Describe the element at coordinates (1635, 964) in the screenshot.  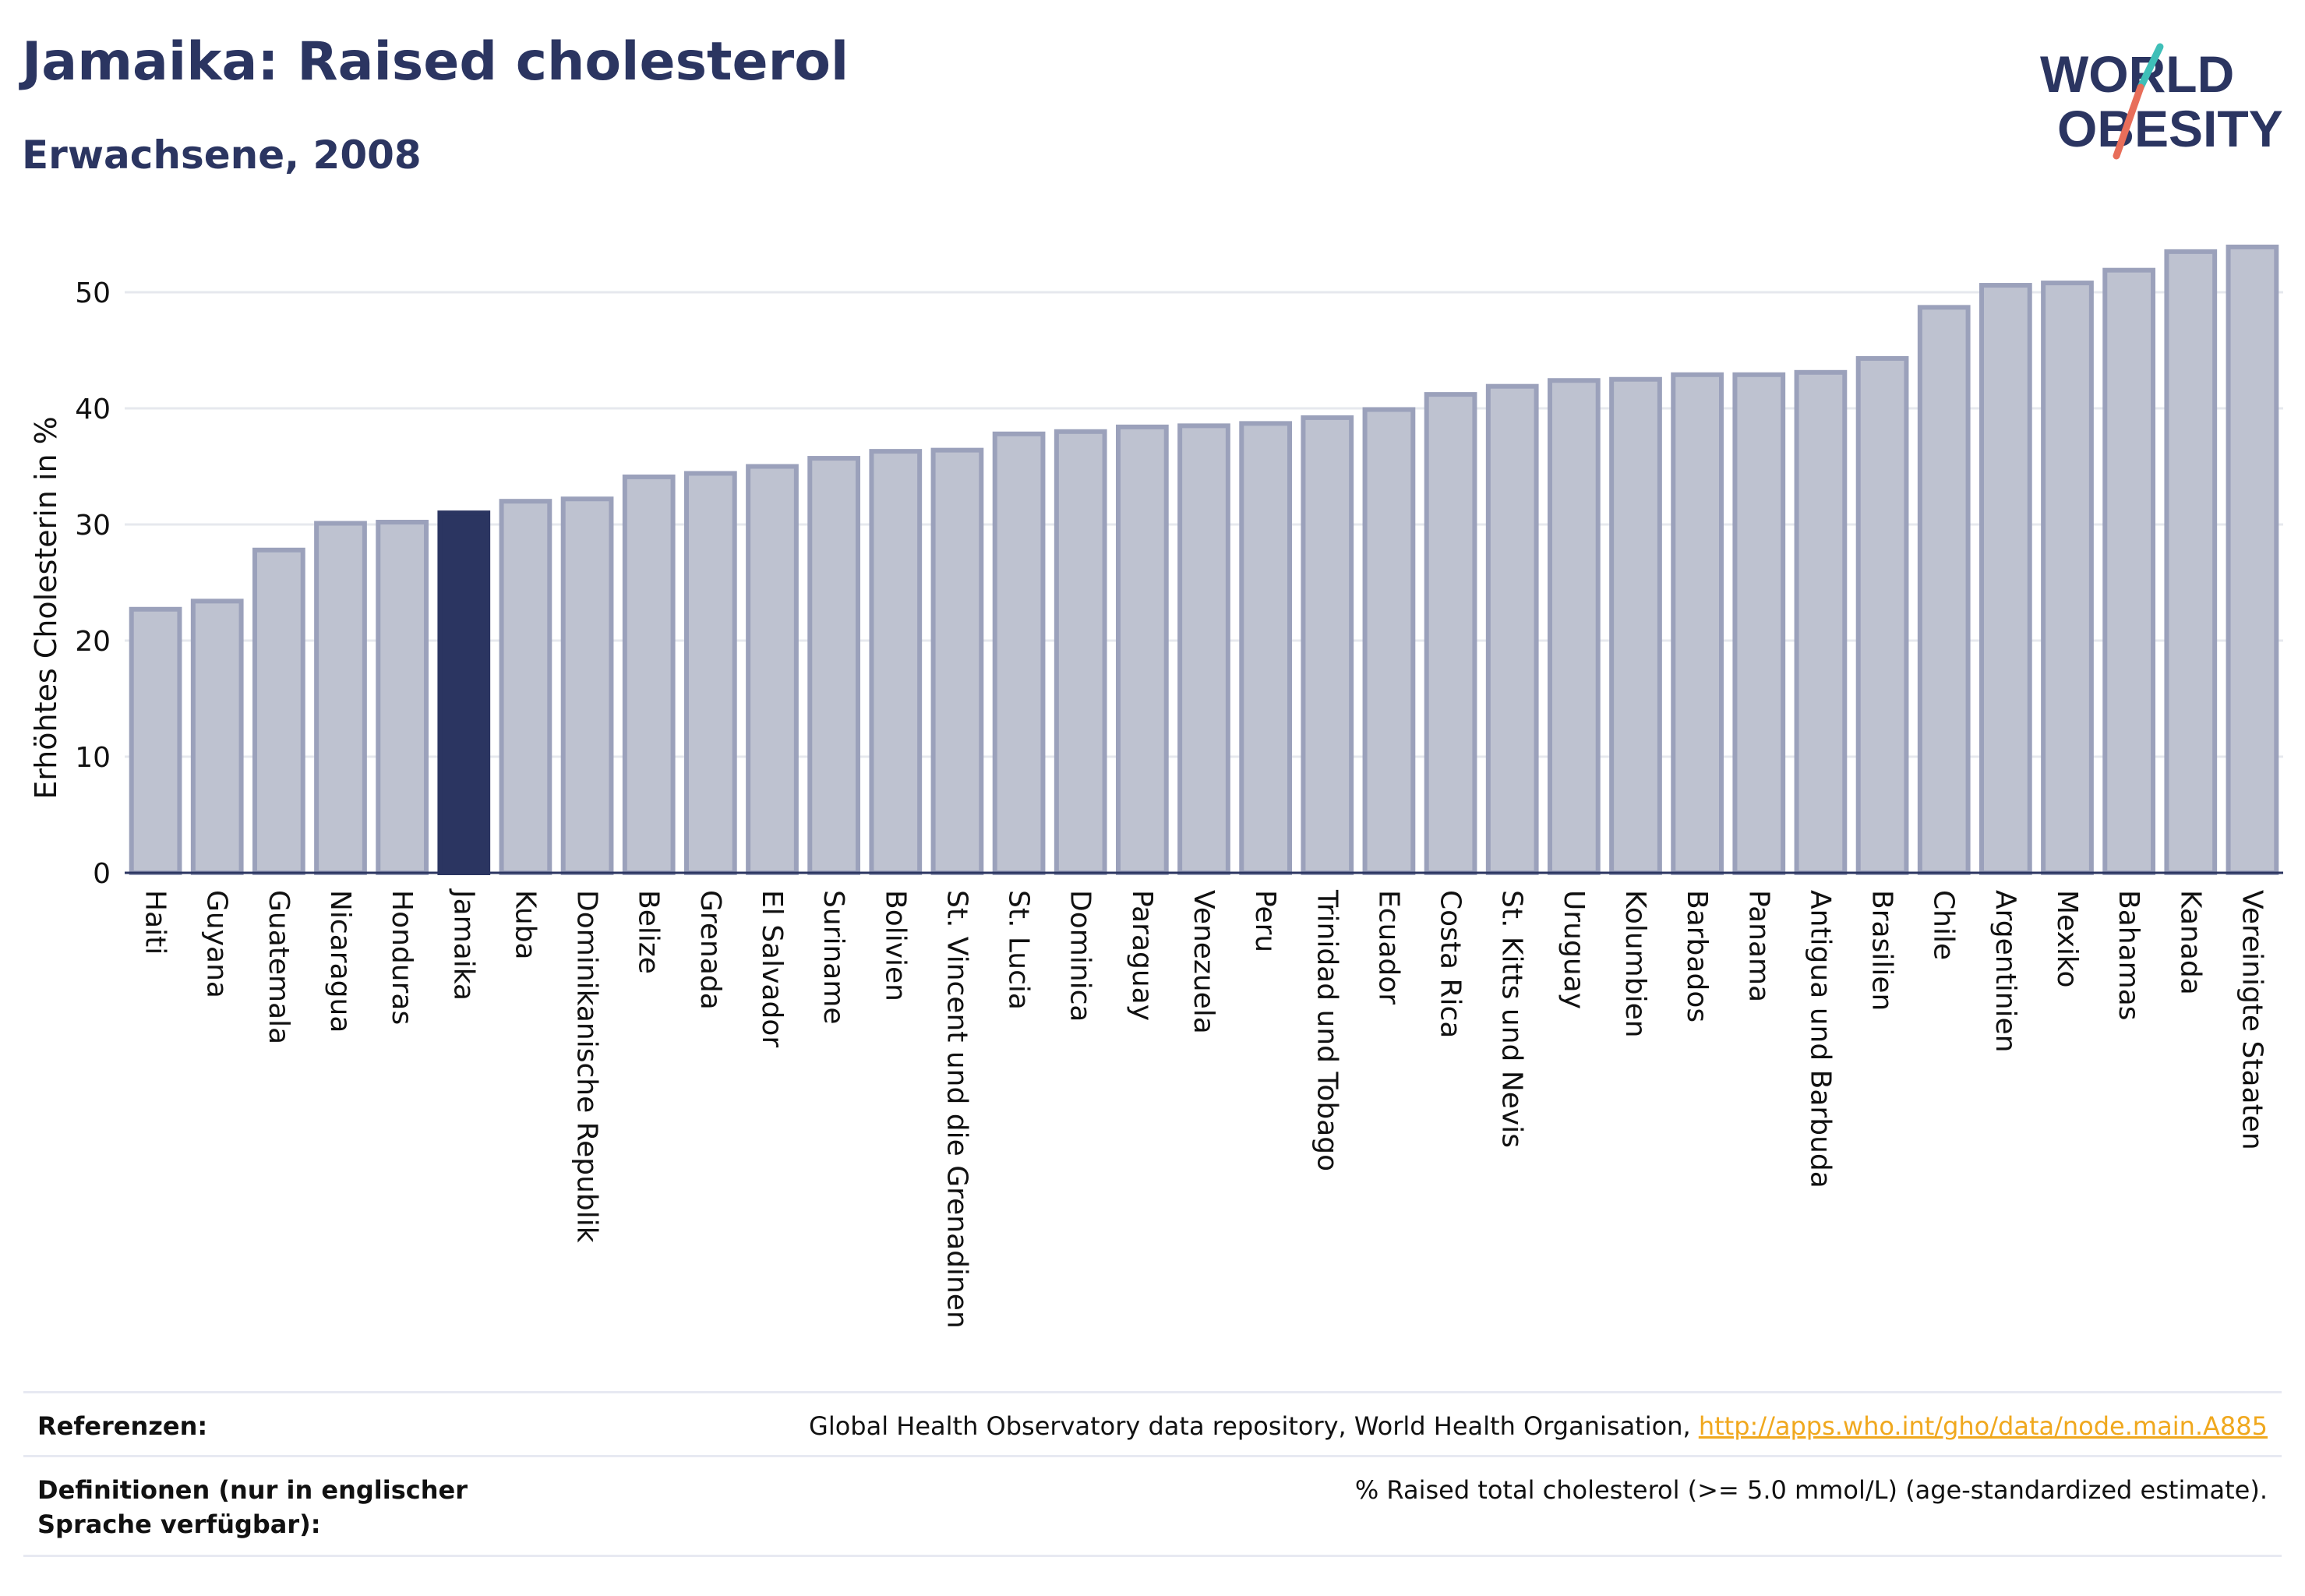
I see `x-tick-label: Kolumbien` at that location.